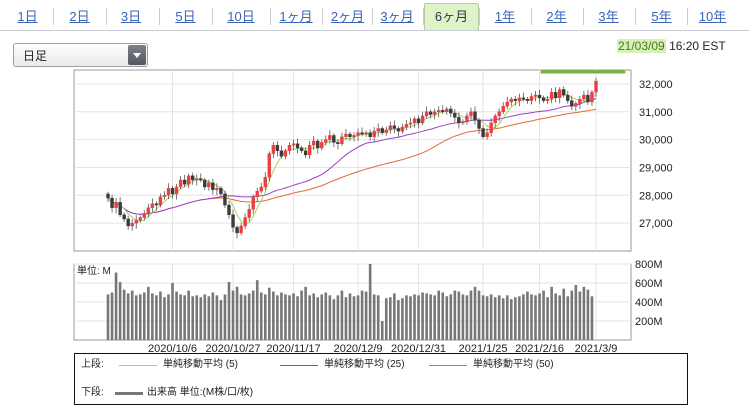 This screenshot has height=405, width=749. What do you see at coordinates (27, 16) in the screenshot?
I see `tab-1: 1日` at bounding box center [27, 16].